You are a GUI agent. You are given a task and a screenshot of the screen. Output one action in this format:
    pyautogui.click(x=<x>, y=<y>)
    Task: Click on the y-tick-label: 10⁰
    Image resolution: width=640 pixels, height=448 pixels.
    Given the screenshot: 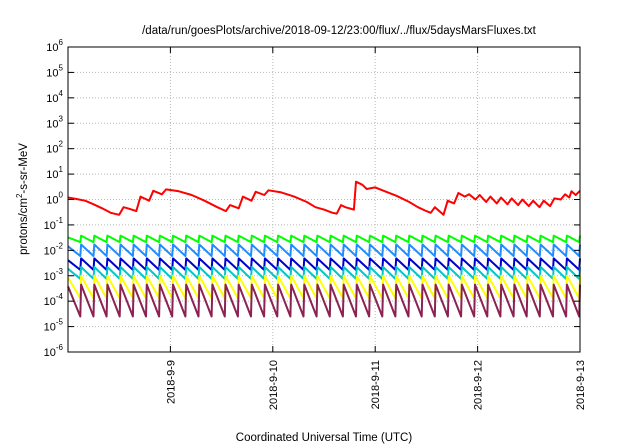 What is the action you would take?
    pyautogui.click(x=54, y=199)
    